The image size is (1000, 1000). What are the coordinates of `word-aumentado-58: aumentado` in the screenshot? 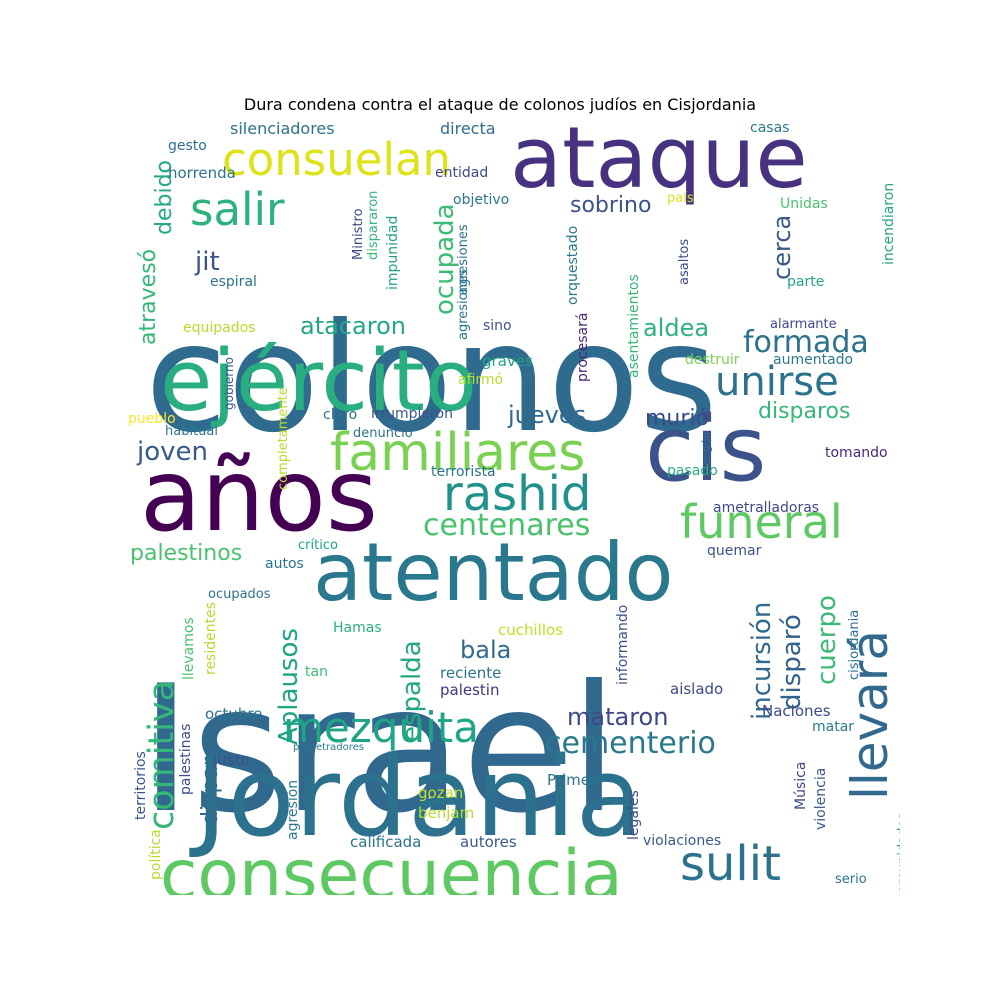 It's located at (813, 360).